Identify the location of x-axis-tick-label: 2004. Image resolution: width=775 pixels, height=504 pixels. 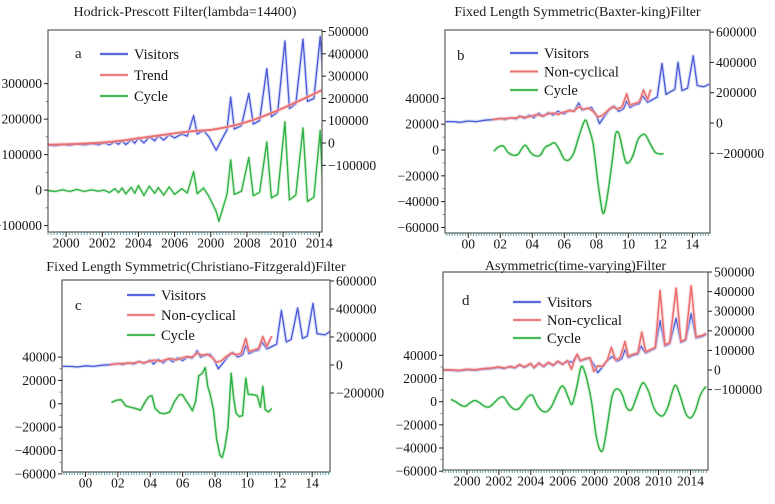
(530, 481).